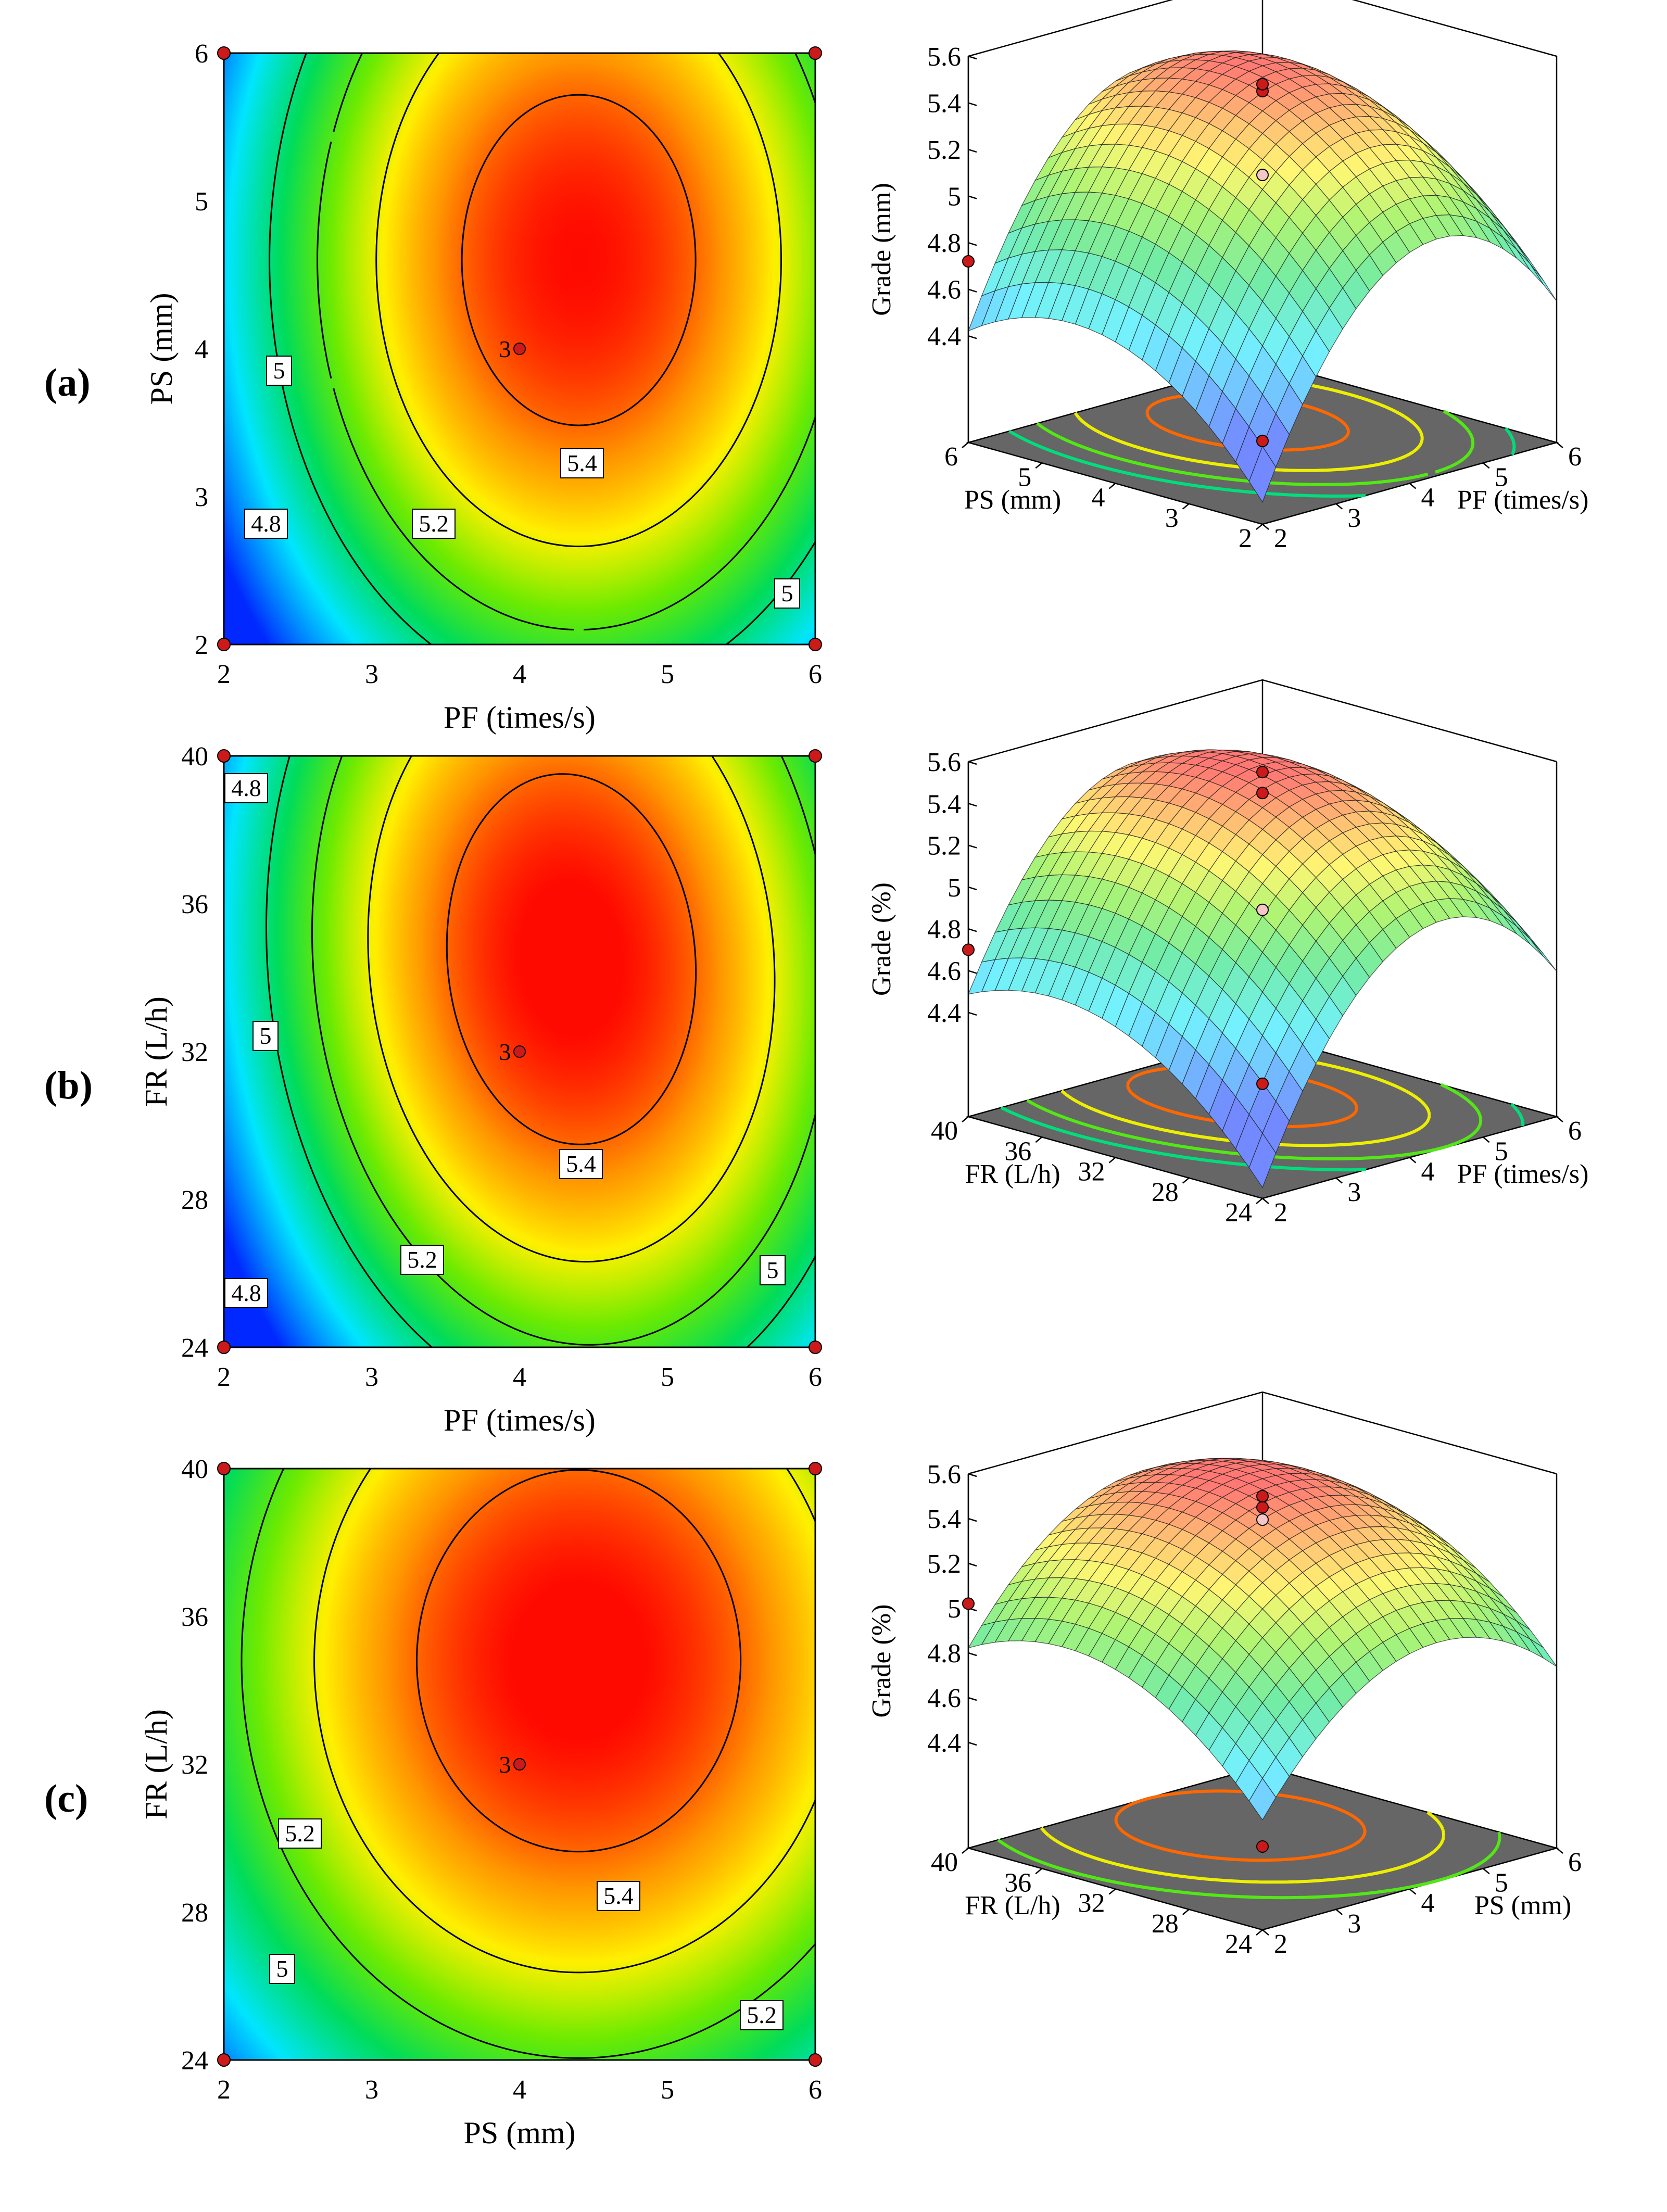 The height and width of the screenshot is (2212, 1667). Describe the element at coordinates (1099, 498) in the screenshot. I see `left-axis-tick: 4` at that location.